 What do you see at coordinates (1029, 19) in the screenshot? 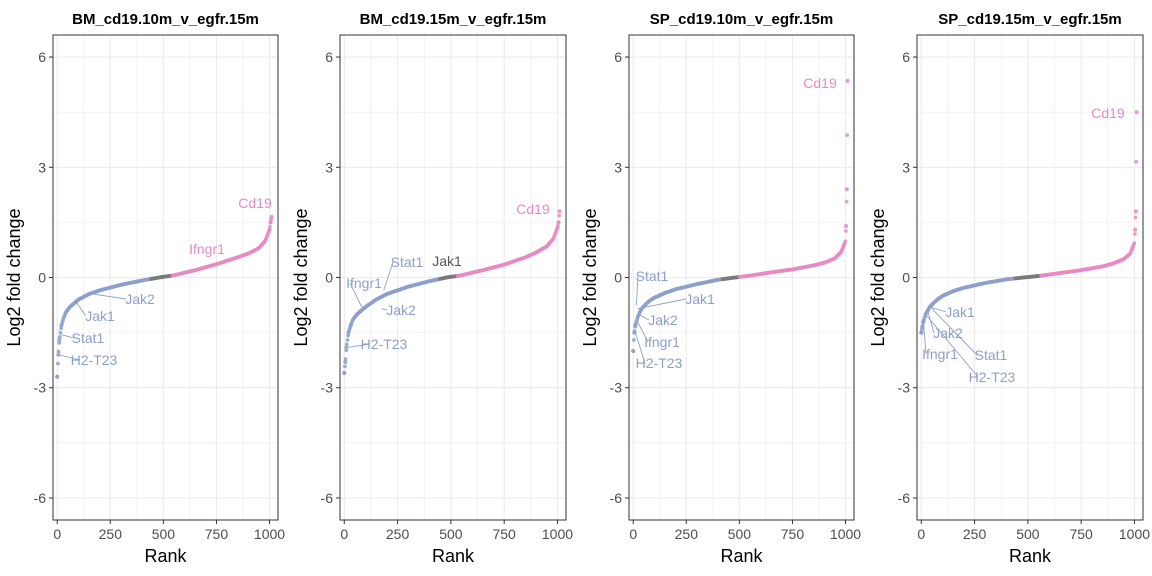
I see `panel-title: SP_cd19.15m_v_egfr.15m` at bounding box center [1029, 19].